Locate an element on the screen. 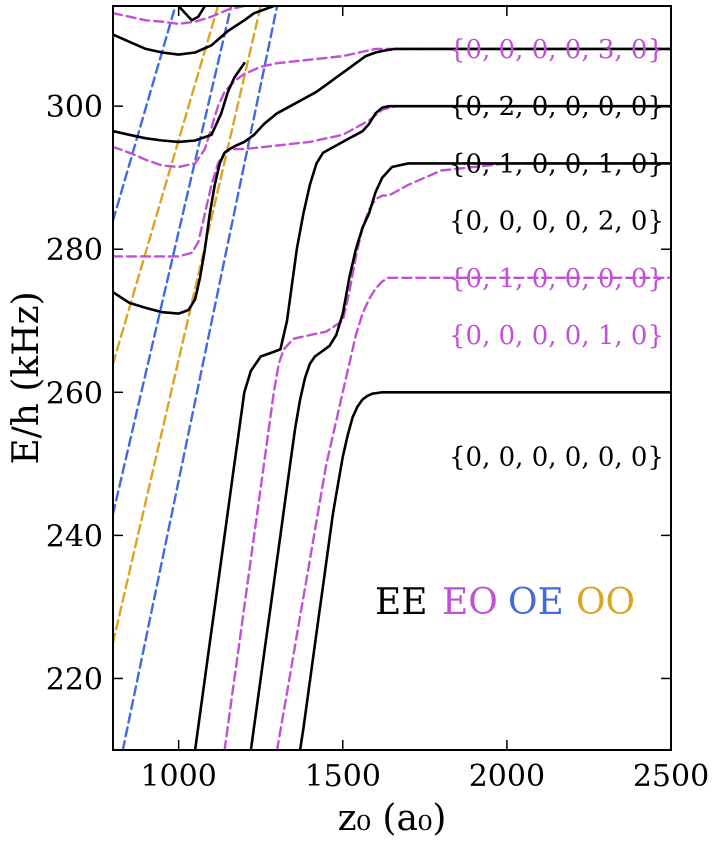 The height and width of the screenshot is (844, 714). y-tick-label: 220 is located at coordinates (74, 679).